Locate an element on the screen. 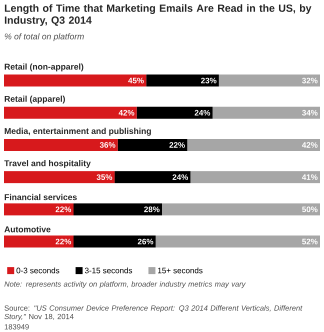  y-tick-label: Retail (non-apparel) is located at coordinates (44, 67).